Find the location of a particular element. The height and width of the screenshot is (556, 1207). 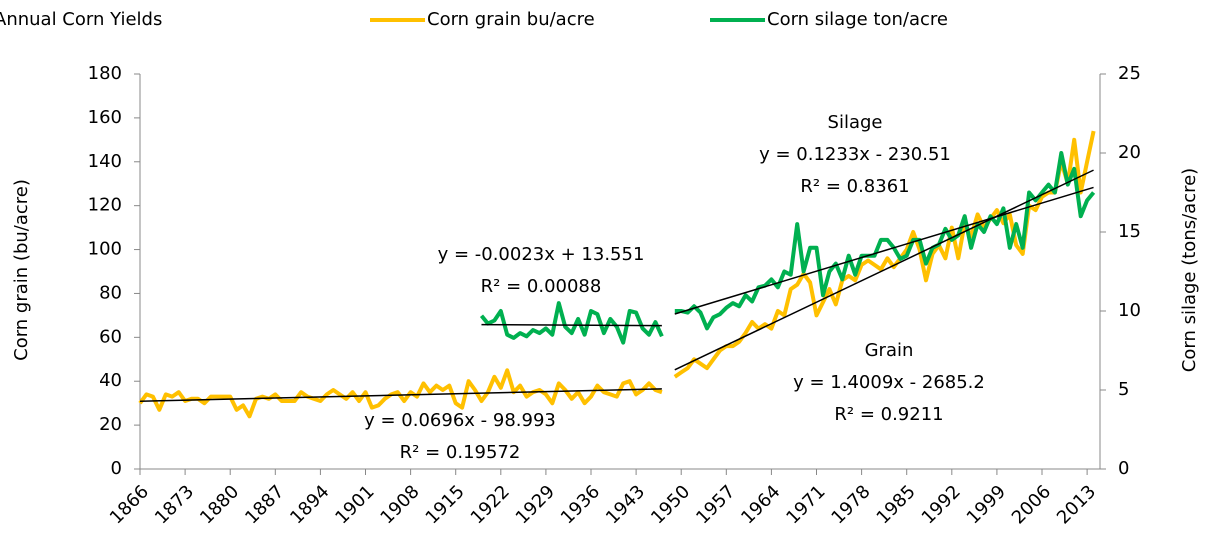

x-tick-label: 1950 is located at coordinates (670, 504).